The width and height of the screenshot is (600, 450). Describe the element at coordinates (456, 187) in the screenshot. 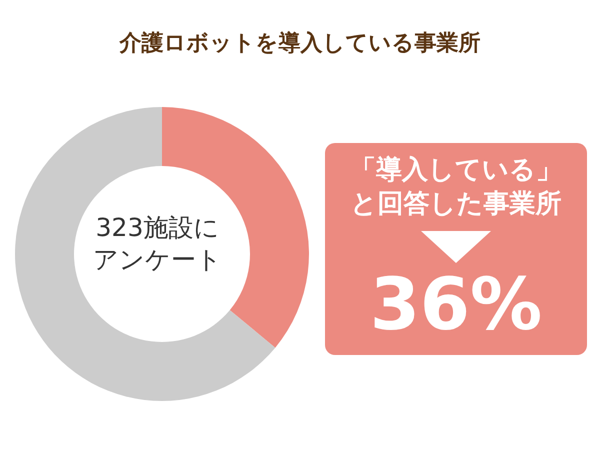

I see `text: 「導入している」と回答した事業所` at that location.